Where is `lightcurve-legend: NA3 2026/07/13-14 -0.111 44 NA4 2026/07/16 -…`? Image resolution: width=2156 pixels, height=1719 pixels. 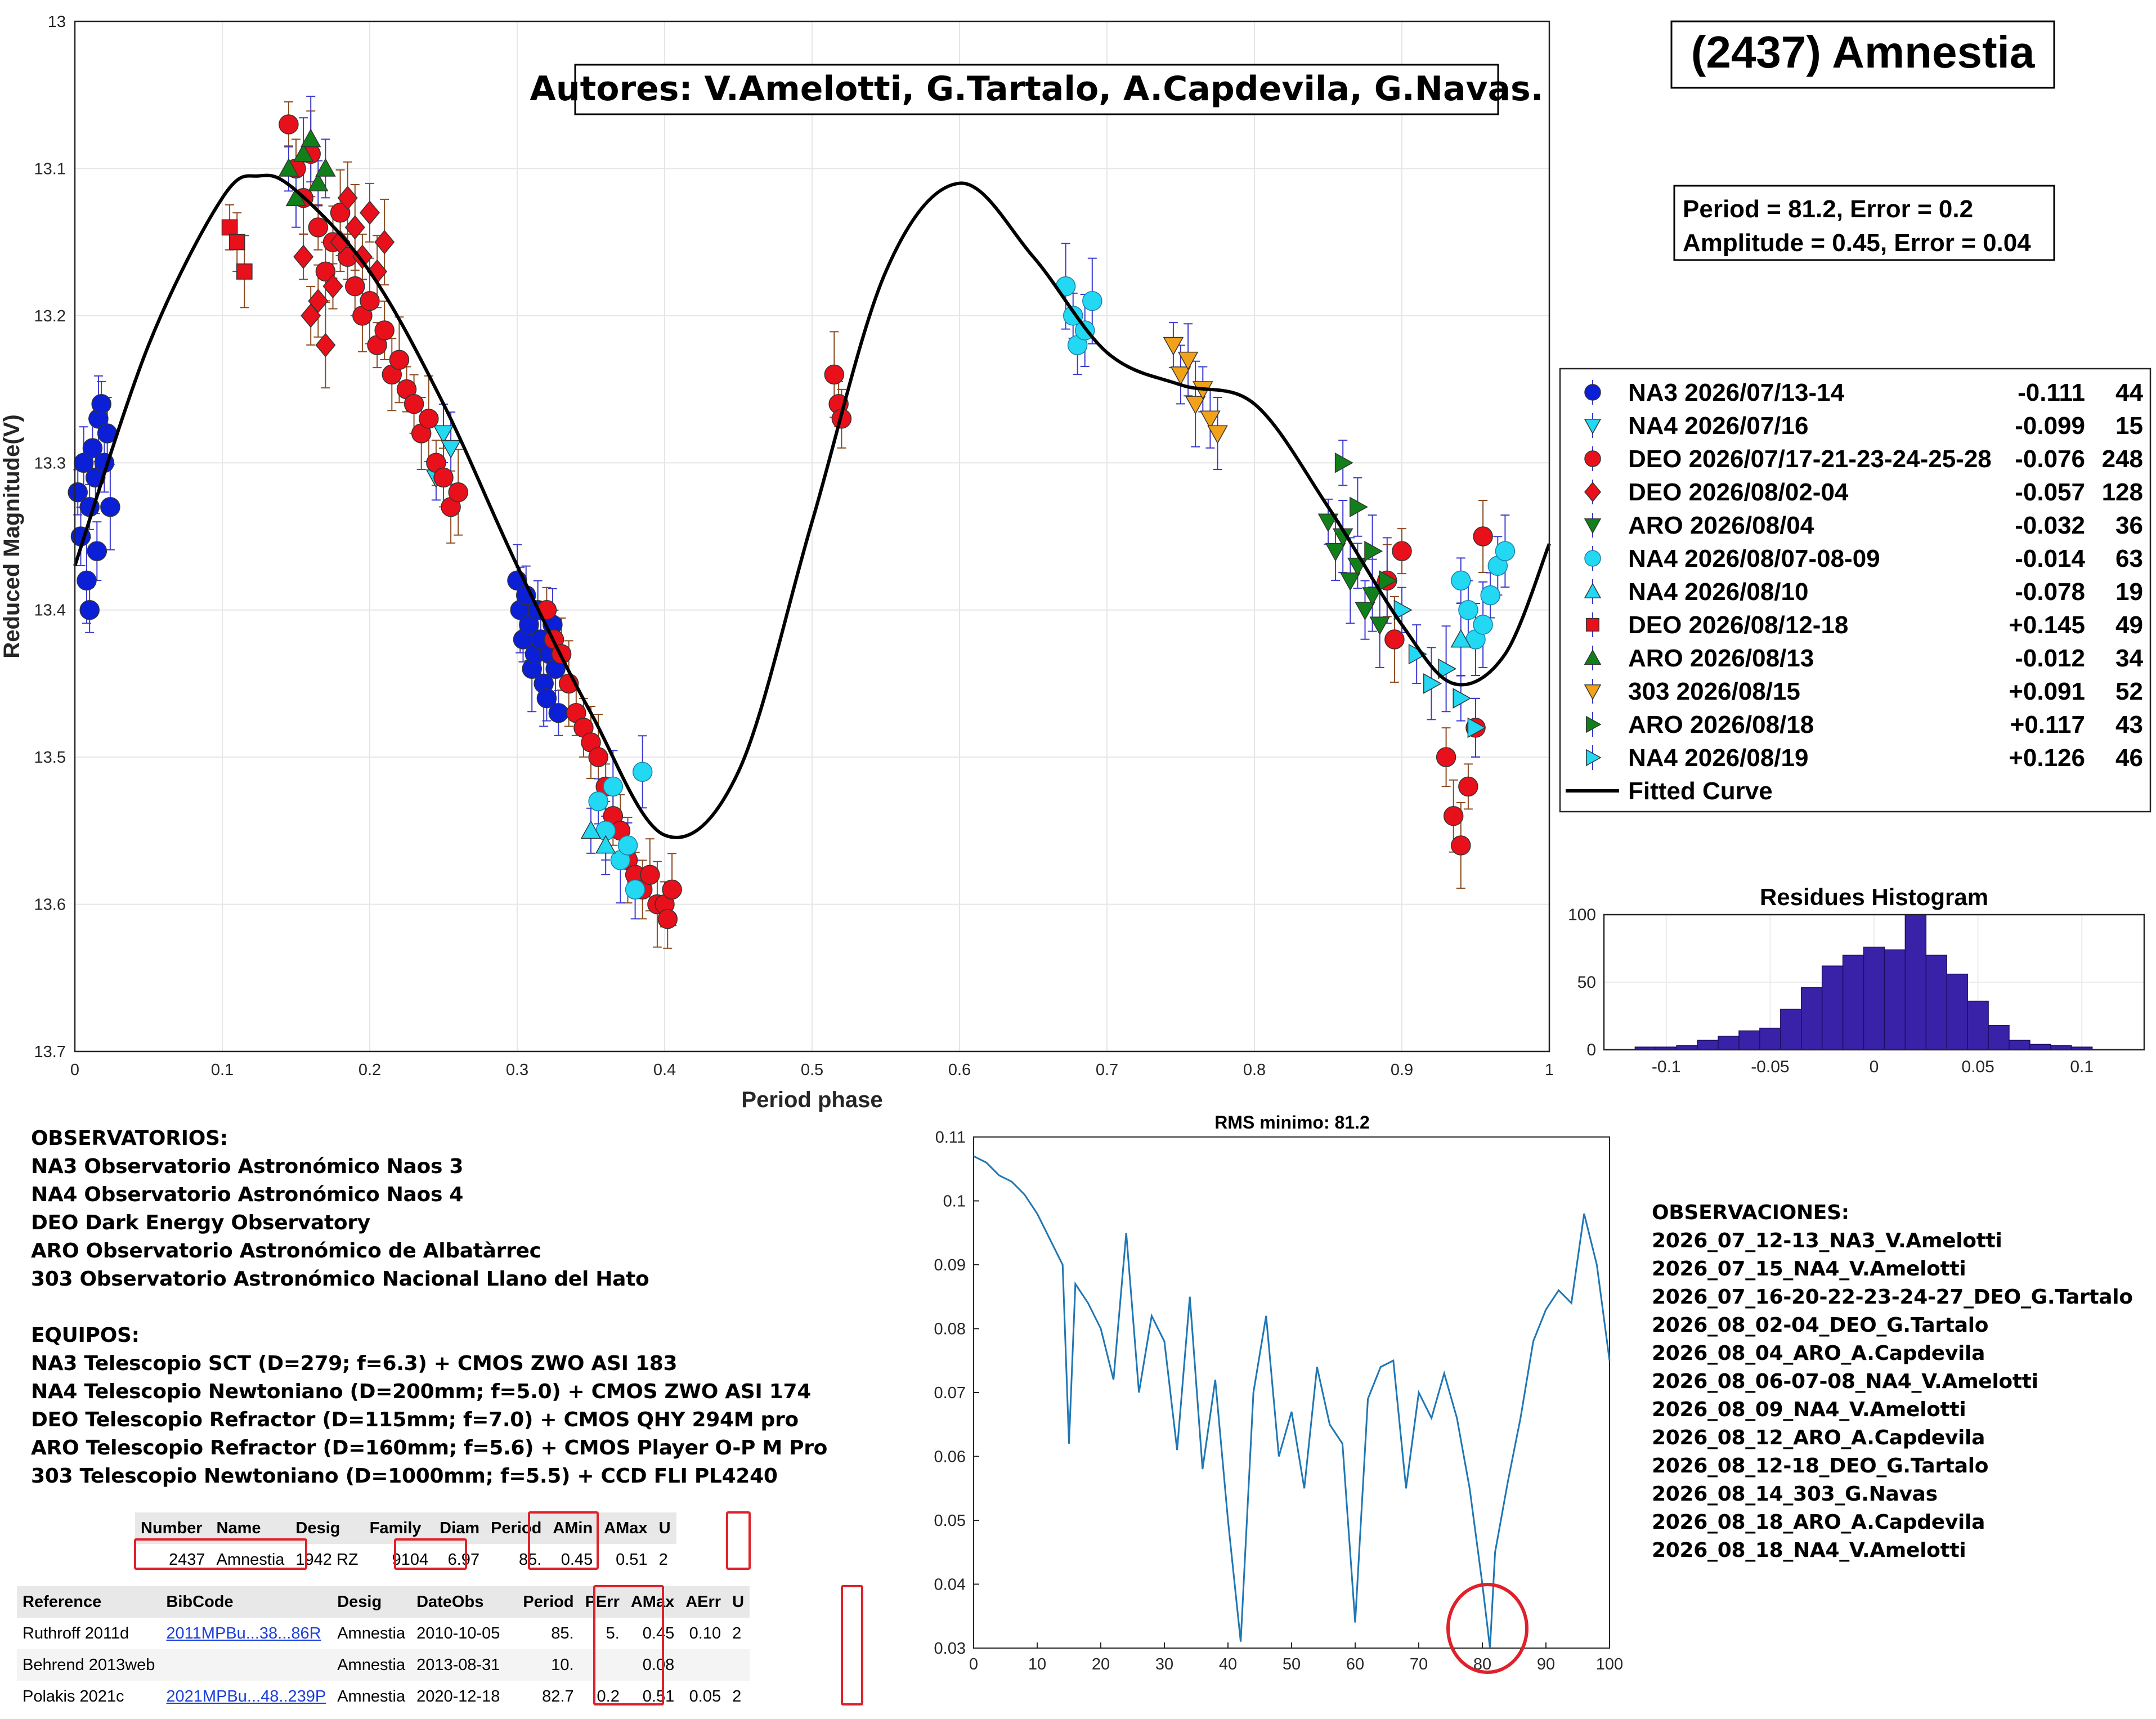 lightcurve-legend: NA3 2026/07/13-14 -0.111 44 NA4 2026/07/16 -… is located at coordinates (1855, 590).